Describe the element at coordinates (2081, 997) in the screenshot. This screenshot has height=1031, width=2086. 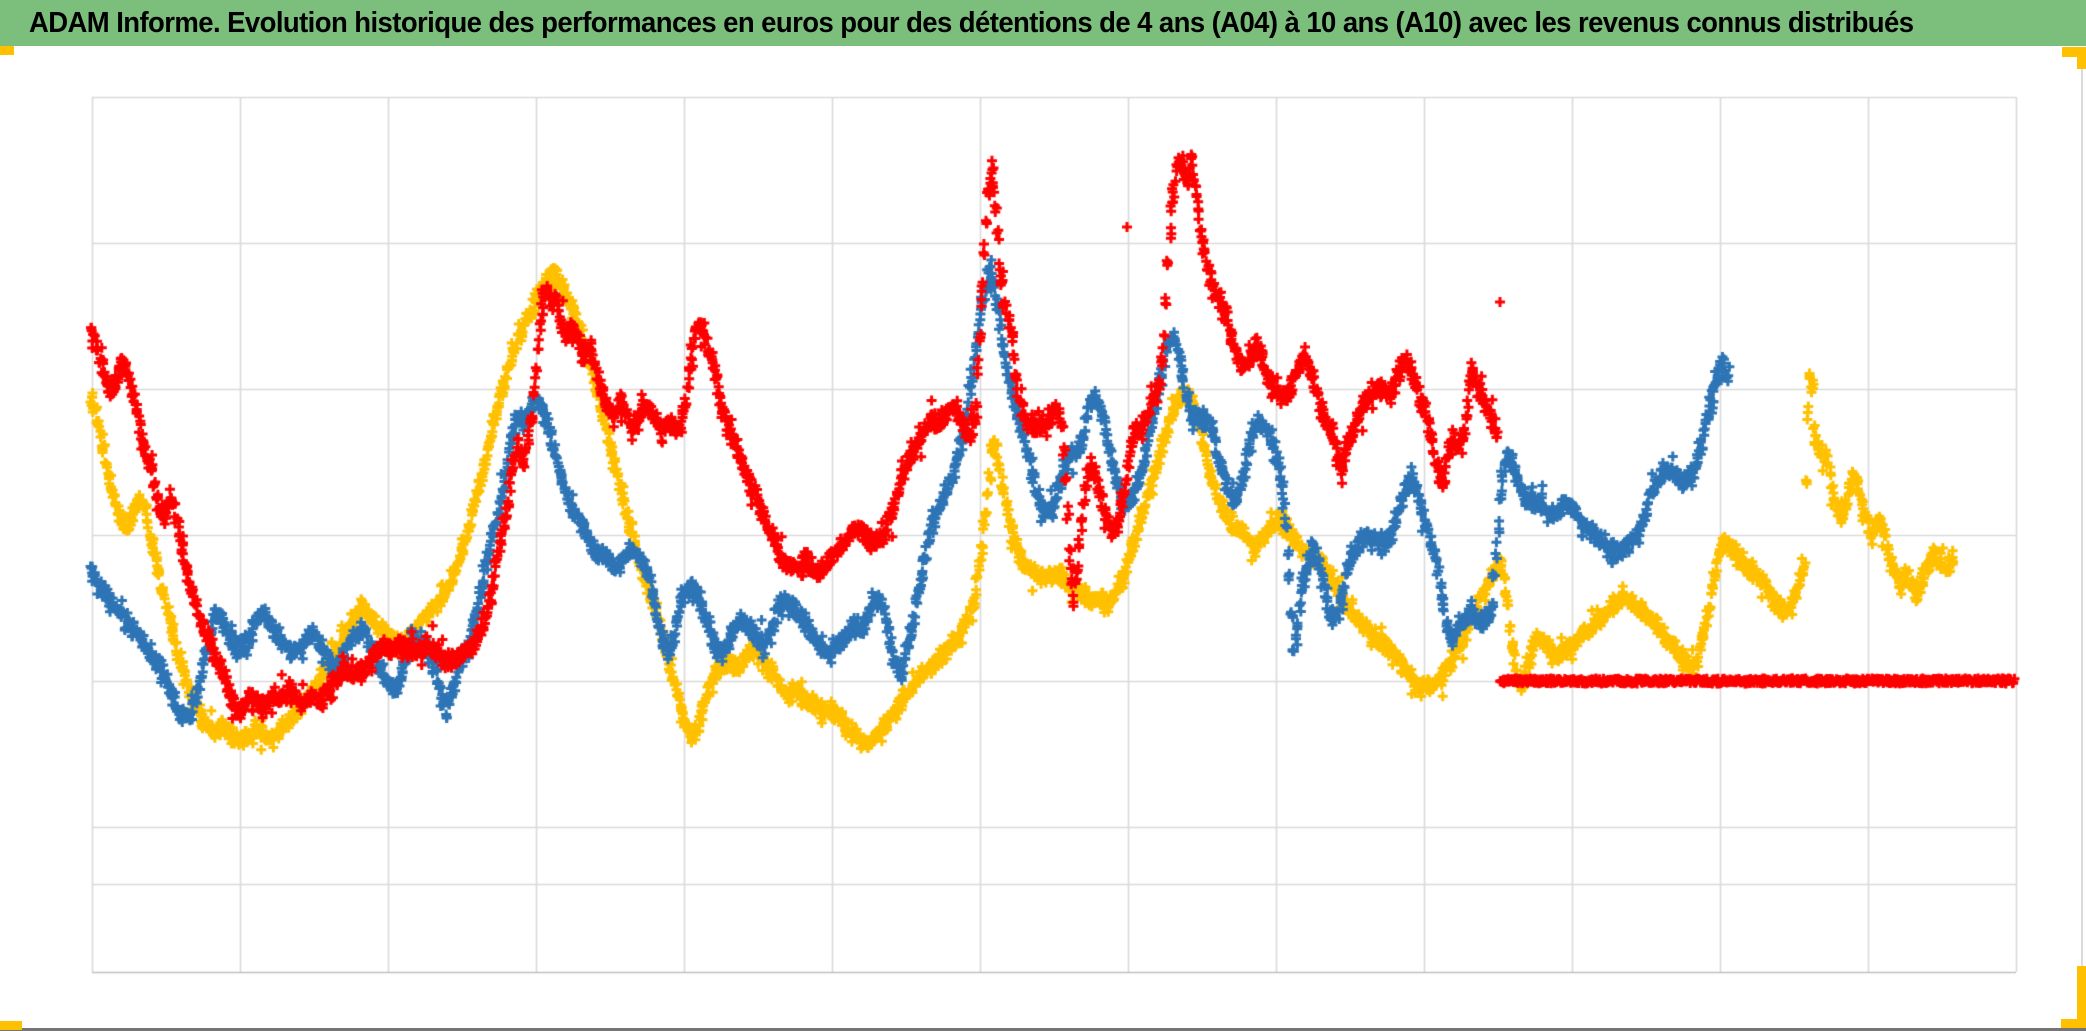
I see `accent-bottom-right-vertical` at that location.